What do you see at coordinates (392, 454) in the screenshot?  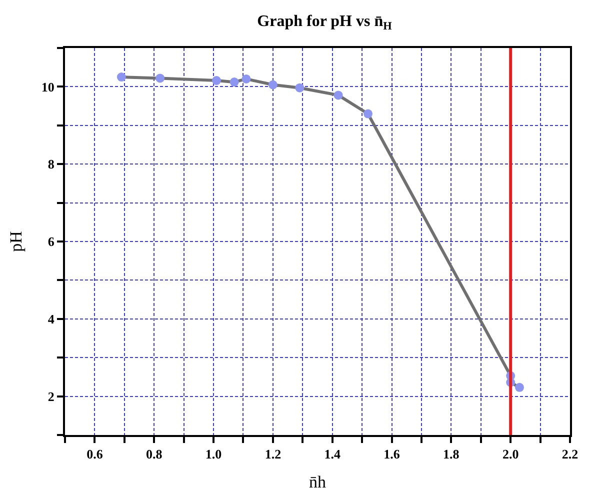 I see `x-tick-label: 1.6` at bounding box center [392, 454].